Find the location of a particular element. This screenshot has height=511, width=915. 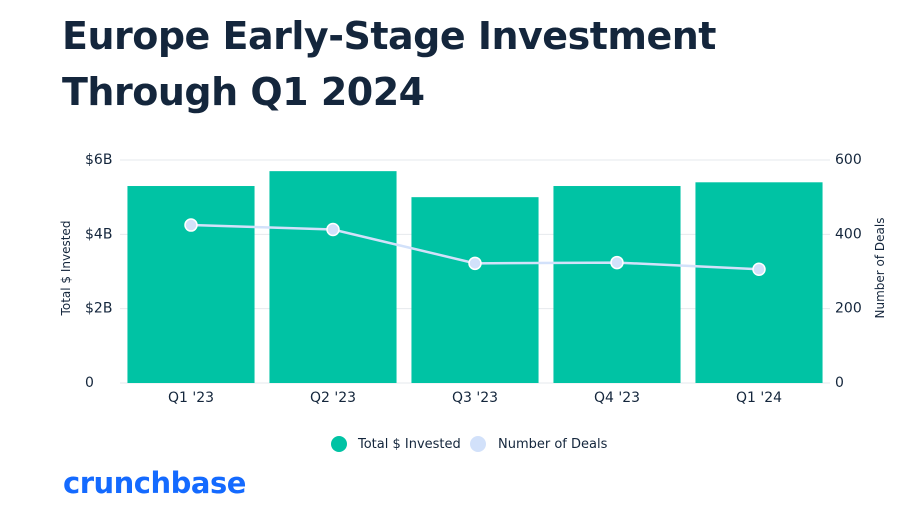

y2-tick-label: 600 is located at coordinates (848, 160).